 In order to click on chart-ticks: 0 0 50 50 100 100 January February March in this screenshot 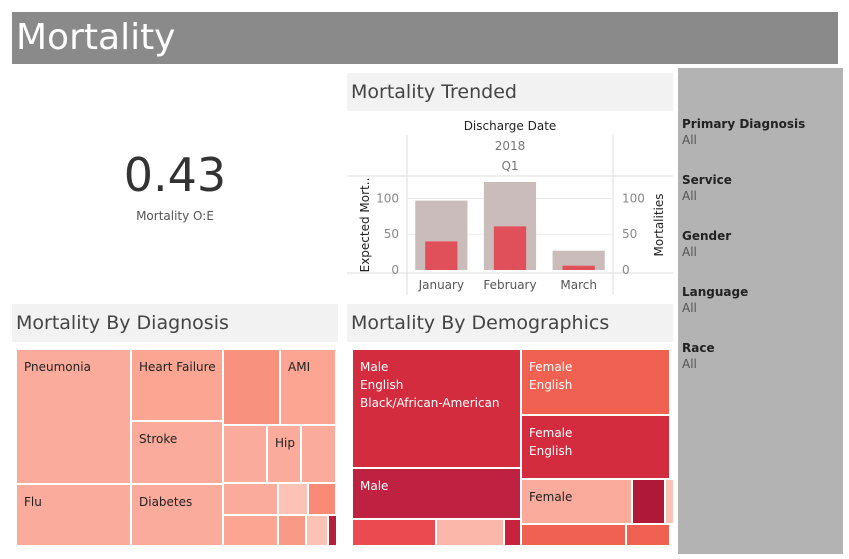, I will do `click(510, 241)`.